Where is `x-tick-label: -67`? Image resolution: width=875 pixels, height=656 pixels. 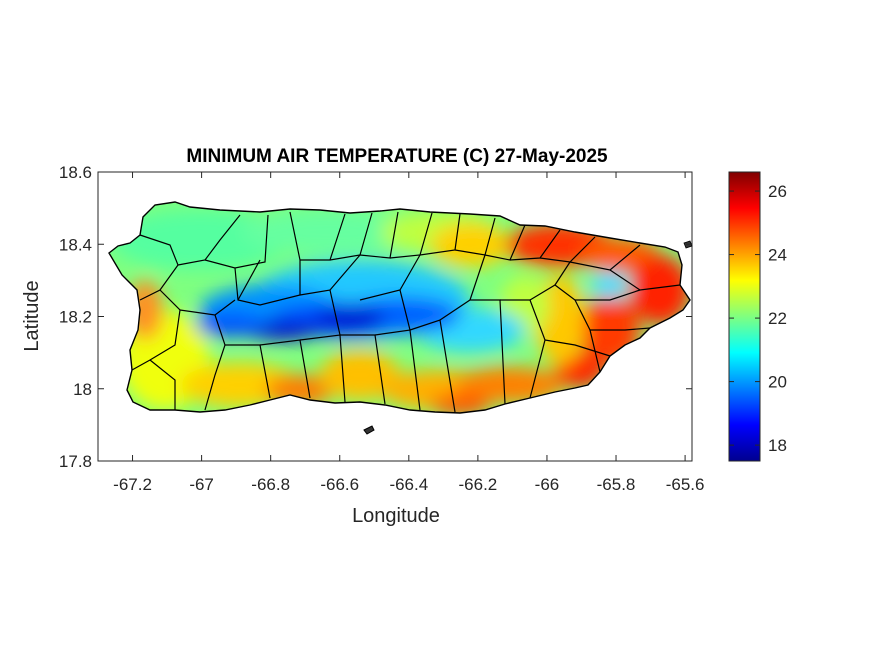
x-tick-label: -67 is located at coordinates (201, 484).